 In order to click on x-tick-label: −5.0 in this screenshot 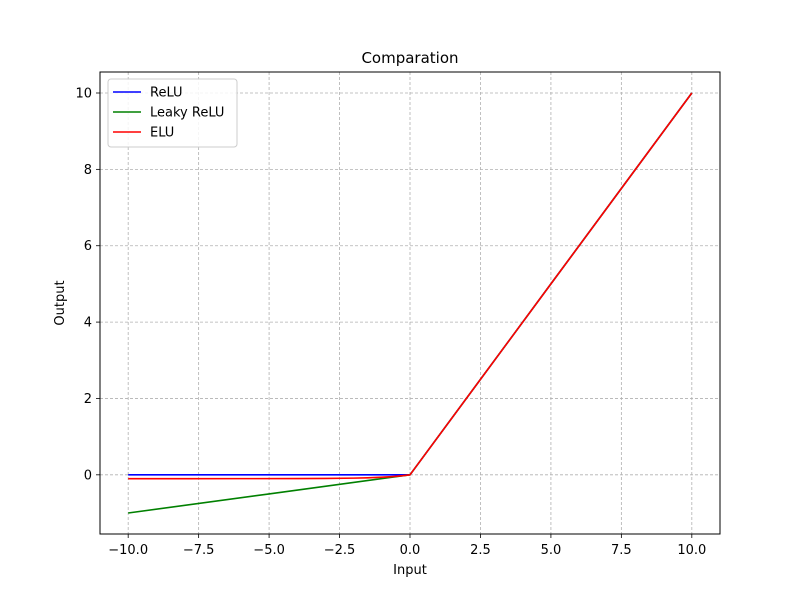, I will do `click(269, 550)`.